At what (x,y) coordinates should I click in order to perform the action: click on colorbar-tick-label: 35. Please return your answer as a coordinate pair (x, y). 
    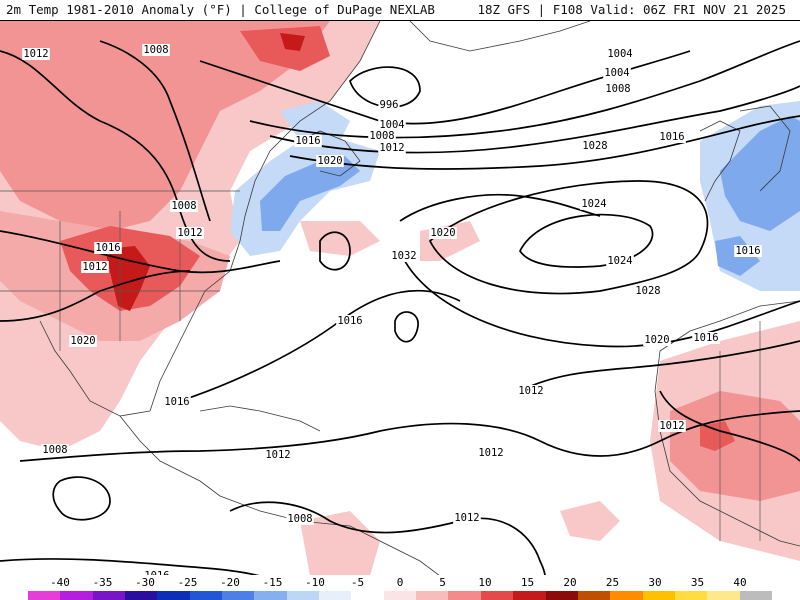
    Looking at the image, I should click on (697, 582).